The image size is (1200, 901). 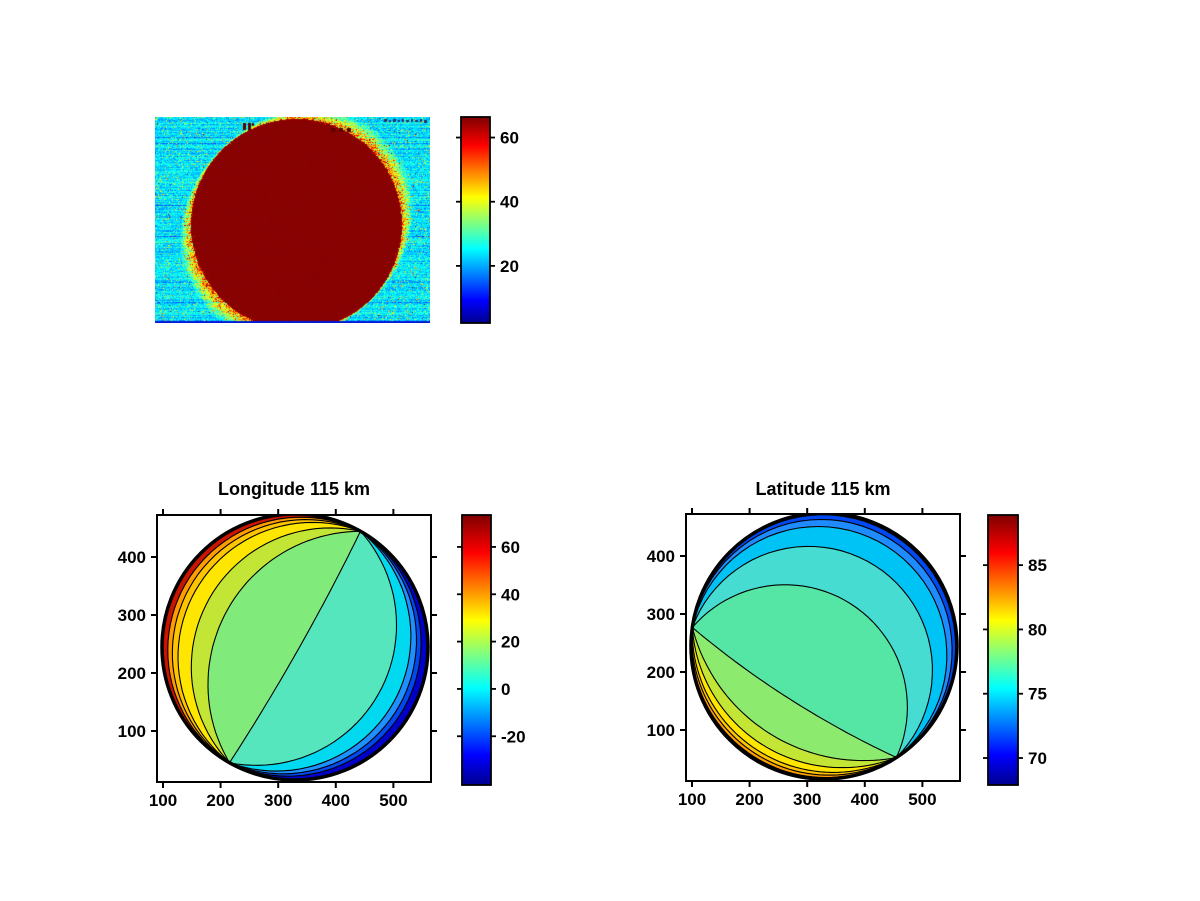 What do you see at coordinates (823, 489) in the screenshot?
I see `plot-title-latitude: Latitude 115 km` at bounding box center [823, 489].